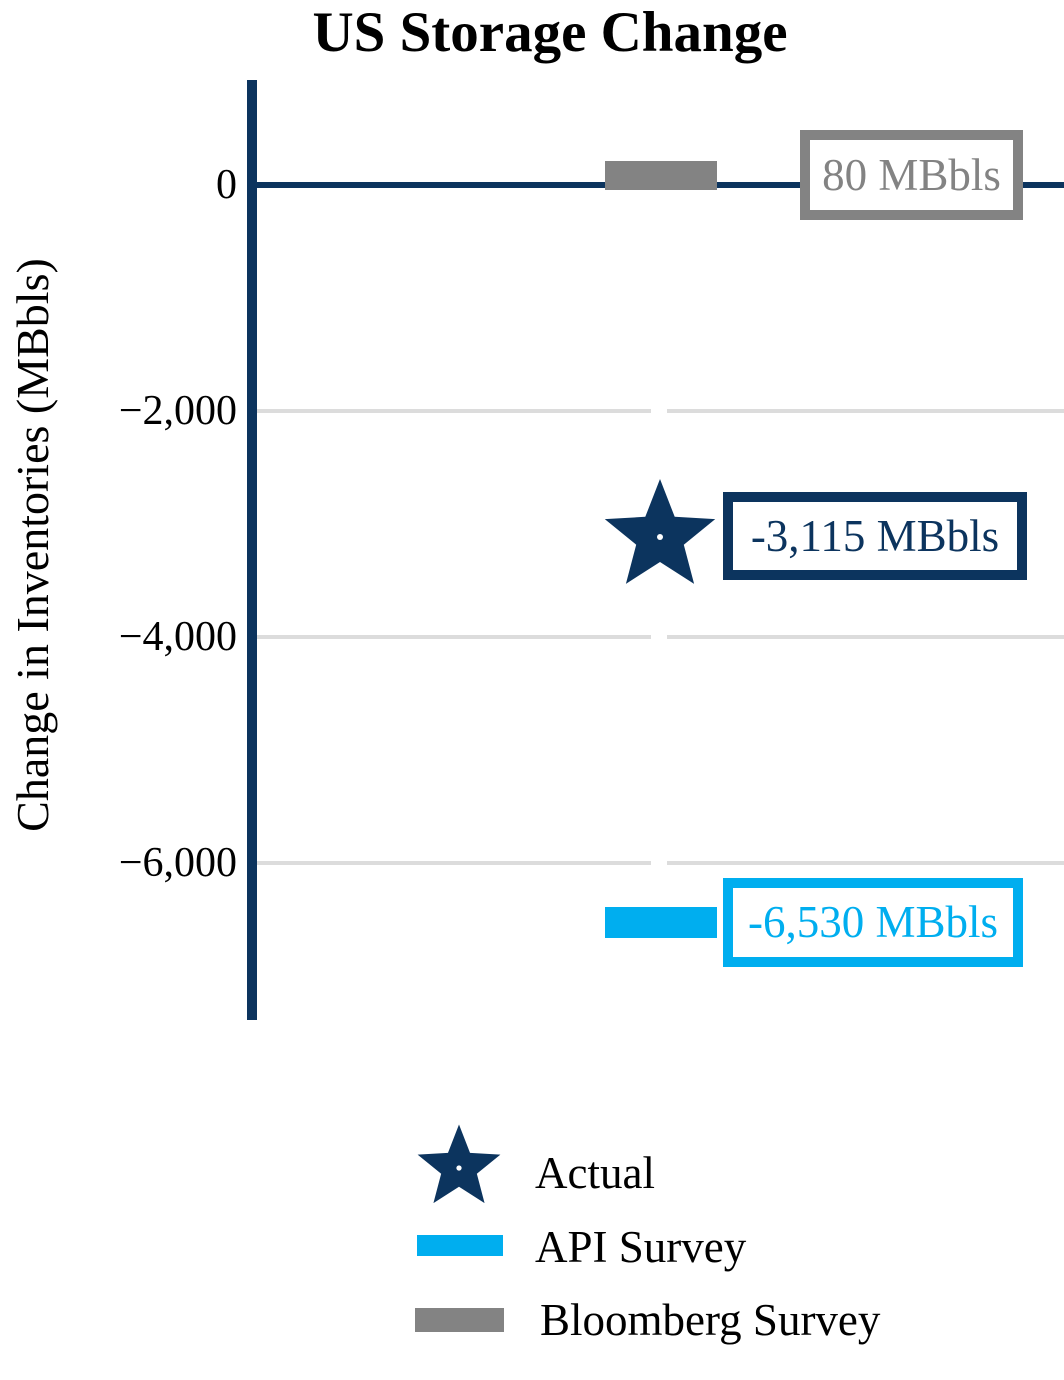 The width and height of the screenshot is (1064, 1380). What do you see at coordinates (32, 545) in the screenshot?
I see `y-axis-label: Change in Inventories (MBbls)` at bounding box center [32, 545].